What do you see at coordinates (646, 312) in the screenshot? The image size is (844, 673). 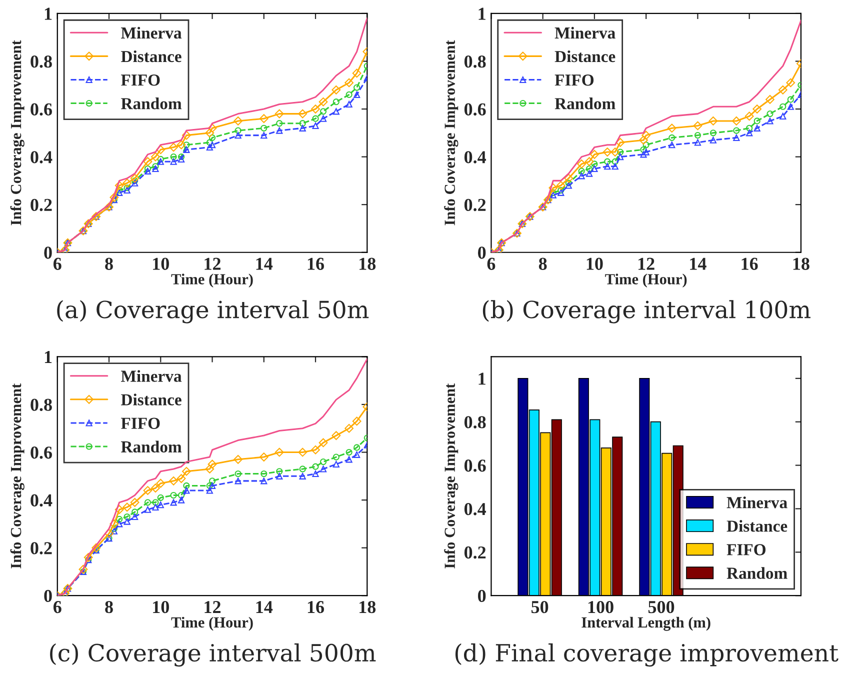 I see `text: (b) Coverage interval 100m` at bounding box center [646, 312].